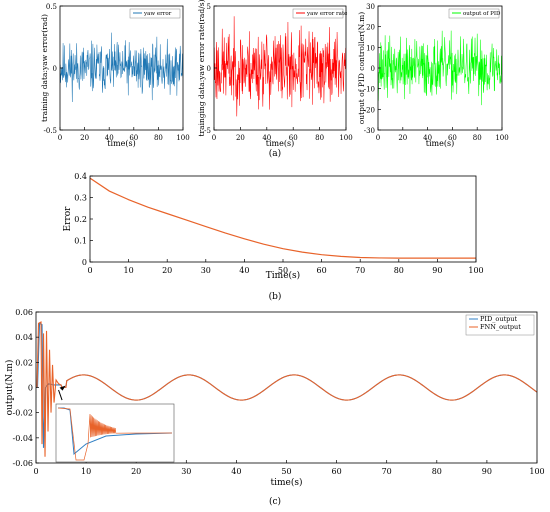 This screenshot has width=550, height=512. Describe the element at coordinates (370, 7) in the screenshot. I see `y-tick-label: 30` at that location.